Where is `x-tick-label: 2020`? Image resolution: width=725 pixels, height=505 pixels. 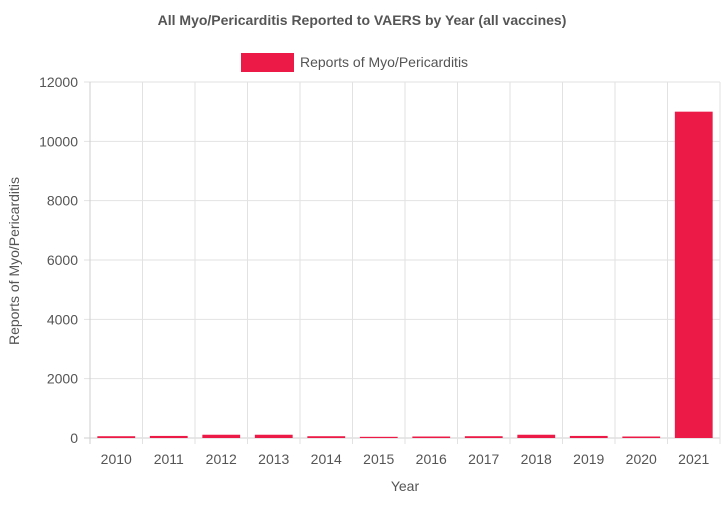 x-tick-label: 2020 is located at coordinates (641, 459).